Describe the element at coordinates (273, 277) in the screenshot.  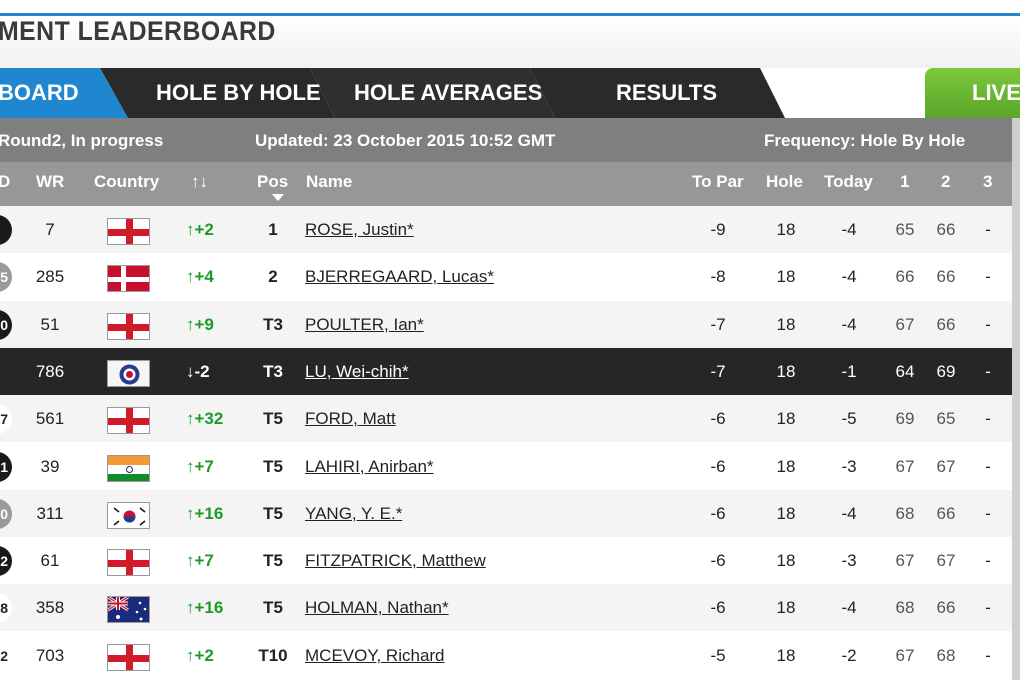
I see `position: 2` at that location.